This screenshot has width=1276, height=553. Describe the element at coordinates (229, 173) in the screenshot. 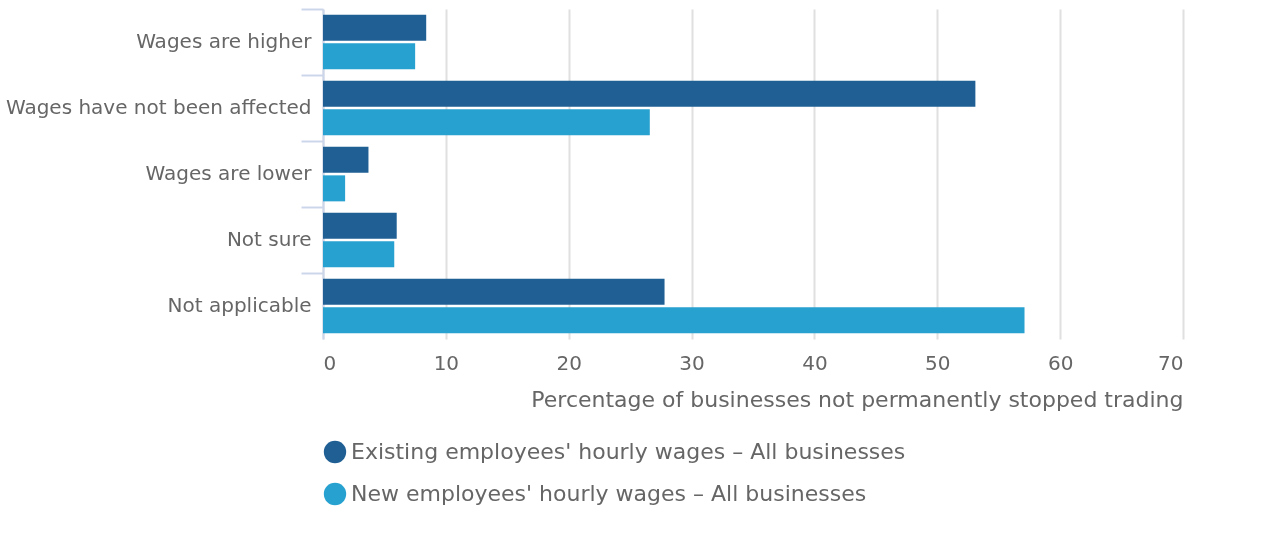

I see `y-tick-label: Wages are lower` at that location.